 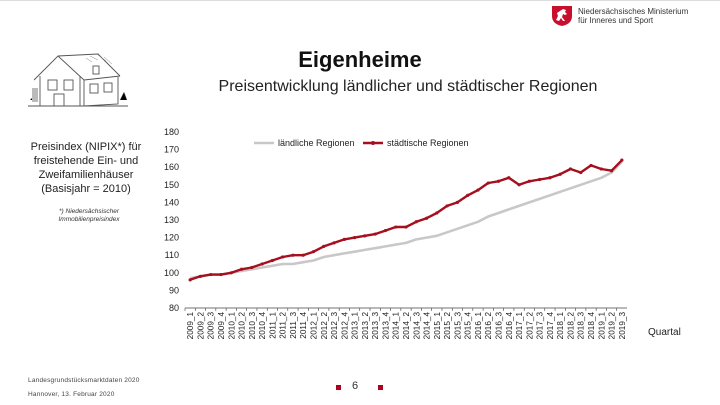 What do you see at coordinates (616, 20) in the screenshot?
I see `ministry-line2: für Inneres und Sport` at bounding box center [616, 20].